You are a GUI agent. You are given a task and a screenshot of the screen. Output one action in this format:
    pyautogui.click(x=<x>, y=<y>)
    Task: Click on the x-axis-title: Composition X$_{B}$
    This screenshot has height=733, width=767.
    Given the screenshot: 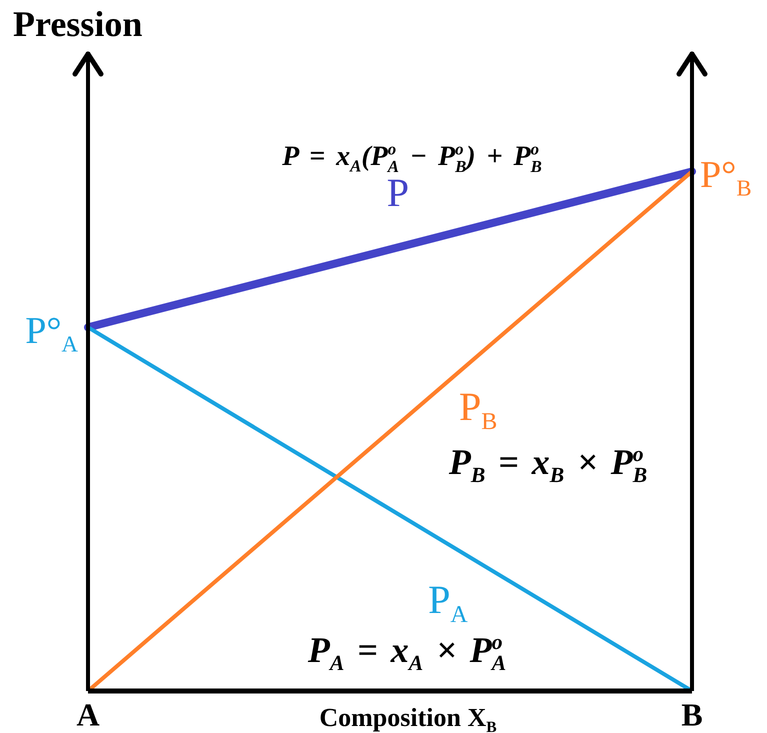 What is the action you would take?
    pyautogui.click(x=408, y=718)
    